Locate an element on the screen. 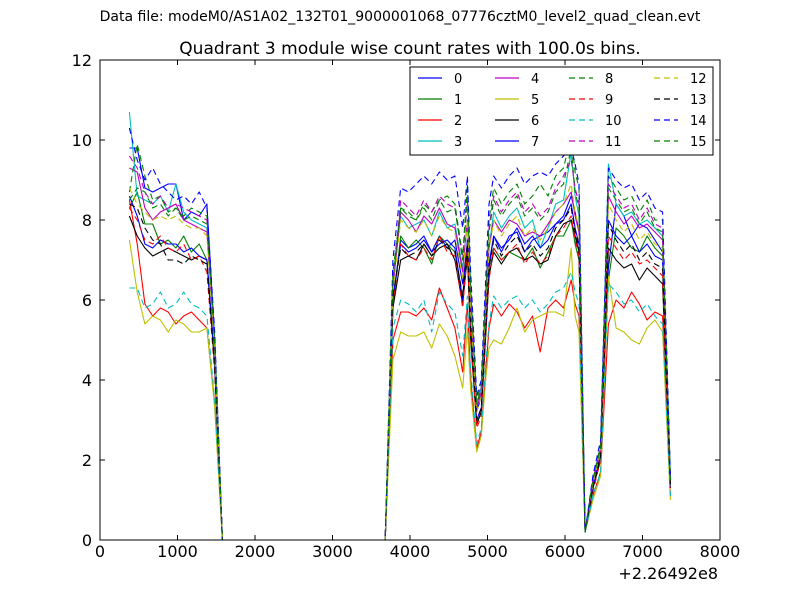  y-tick-label: 4 is located at coordinates (87, 380).